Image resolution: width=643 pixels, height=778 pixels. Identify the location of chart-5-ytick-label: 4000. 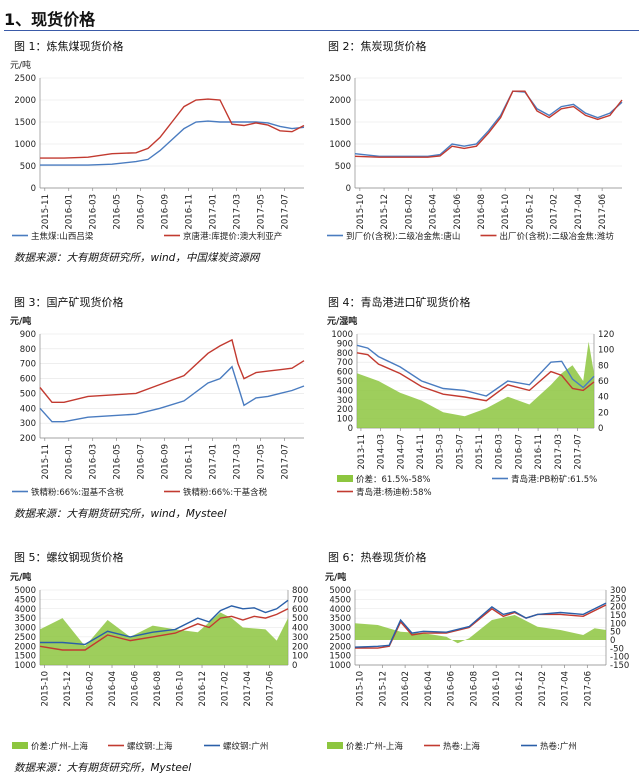
(25, 610).